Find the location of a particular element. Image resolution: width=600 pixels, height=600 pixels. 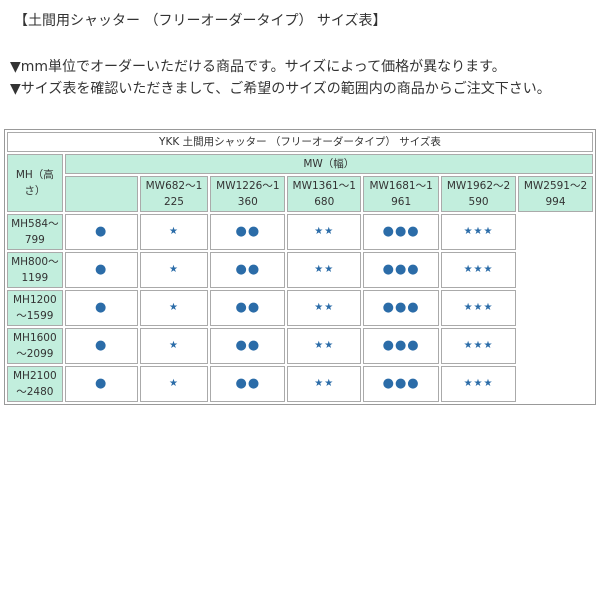

table-row: MH1200～1599 ● ★ ●● ★★ ●●● ★★★ is located at coordinates (300, 308).